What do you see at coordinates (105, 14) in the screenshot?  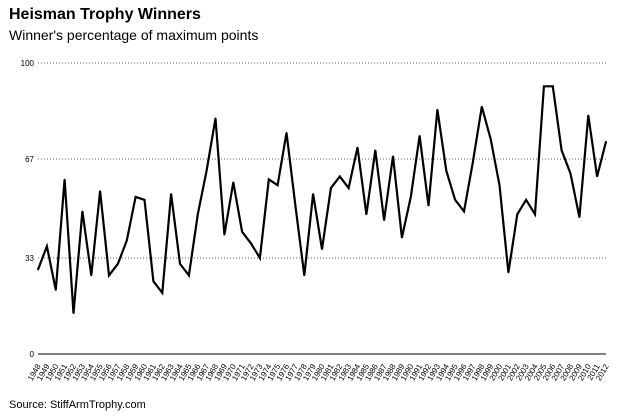 I see `chart-title: Heisman Trophy Winners` at bounding box center [105, 14].